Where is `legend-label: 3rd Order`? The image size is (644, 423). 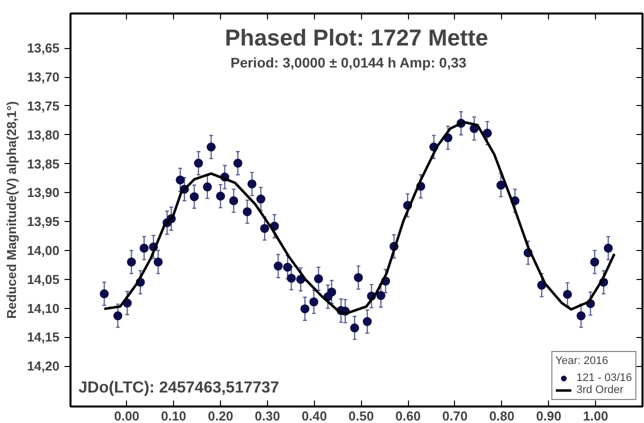
legend-label: 3rd Order is located at coordinates (600, 390).